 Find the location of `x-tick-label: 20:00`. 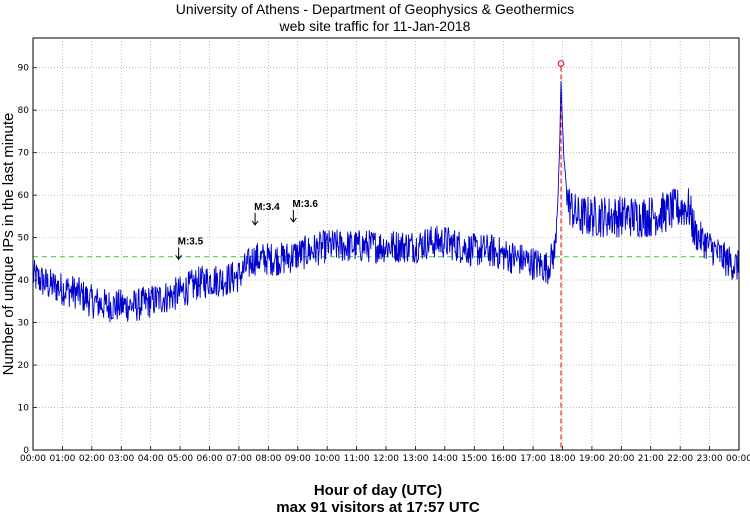

x-tick-label: 20:00 is located at coordinates (621, 459).